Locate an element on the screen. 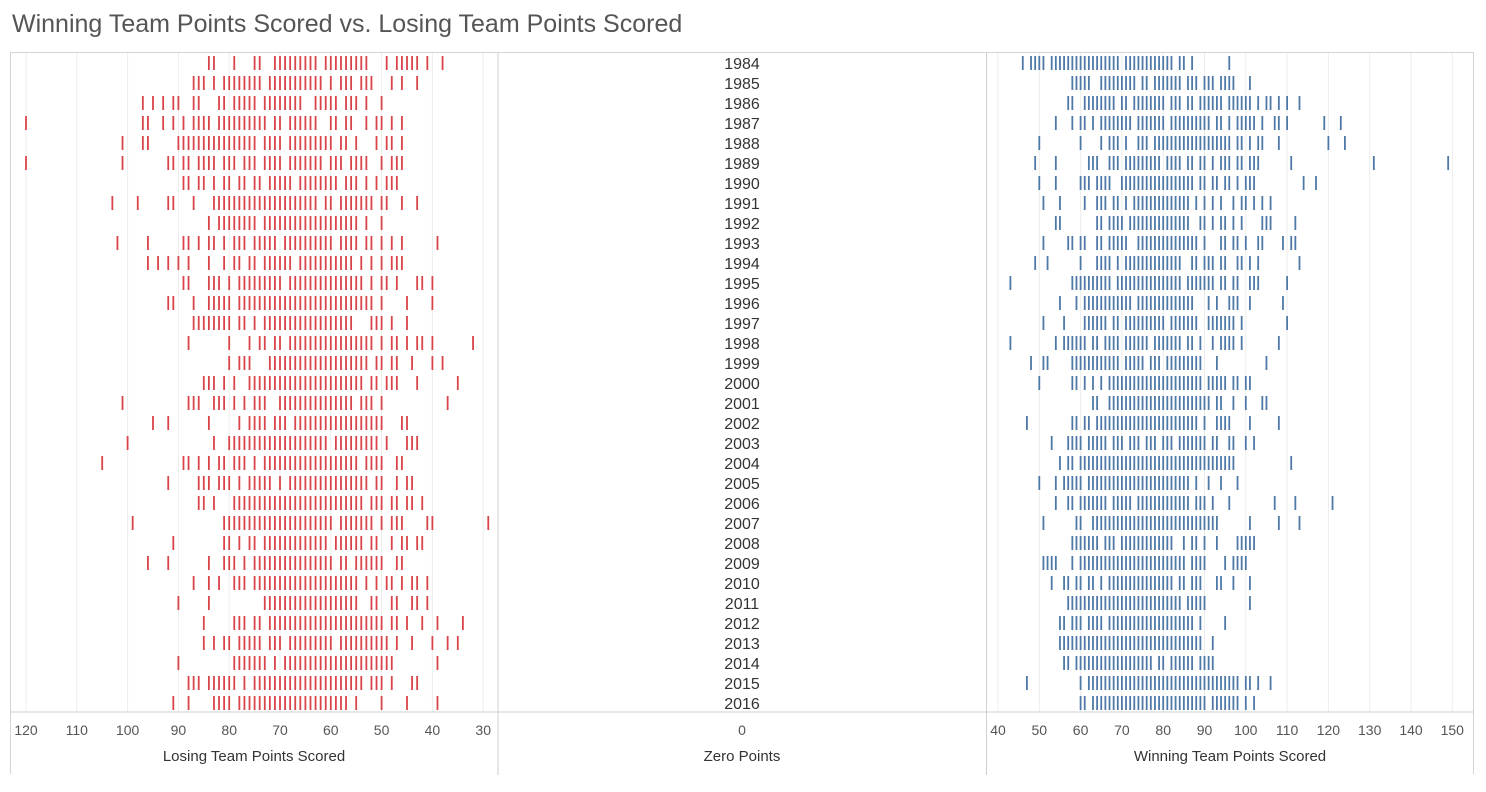  year-label: 1990 is located at coordinates (742, 184).